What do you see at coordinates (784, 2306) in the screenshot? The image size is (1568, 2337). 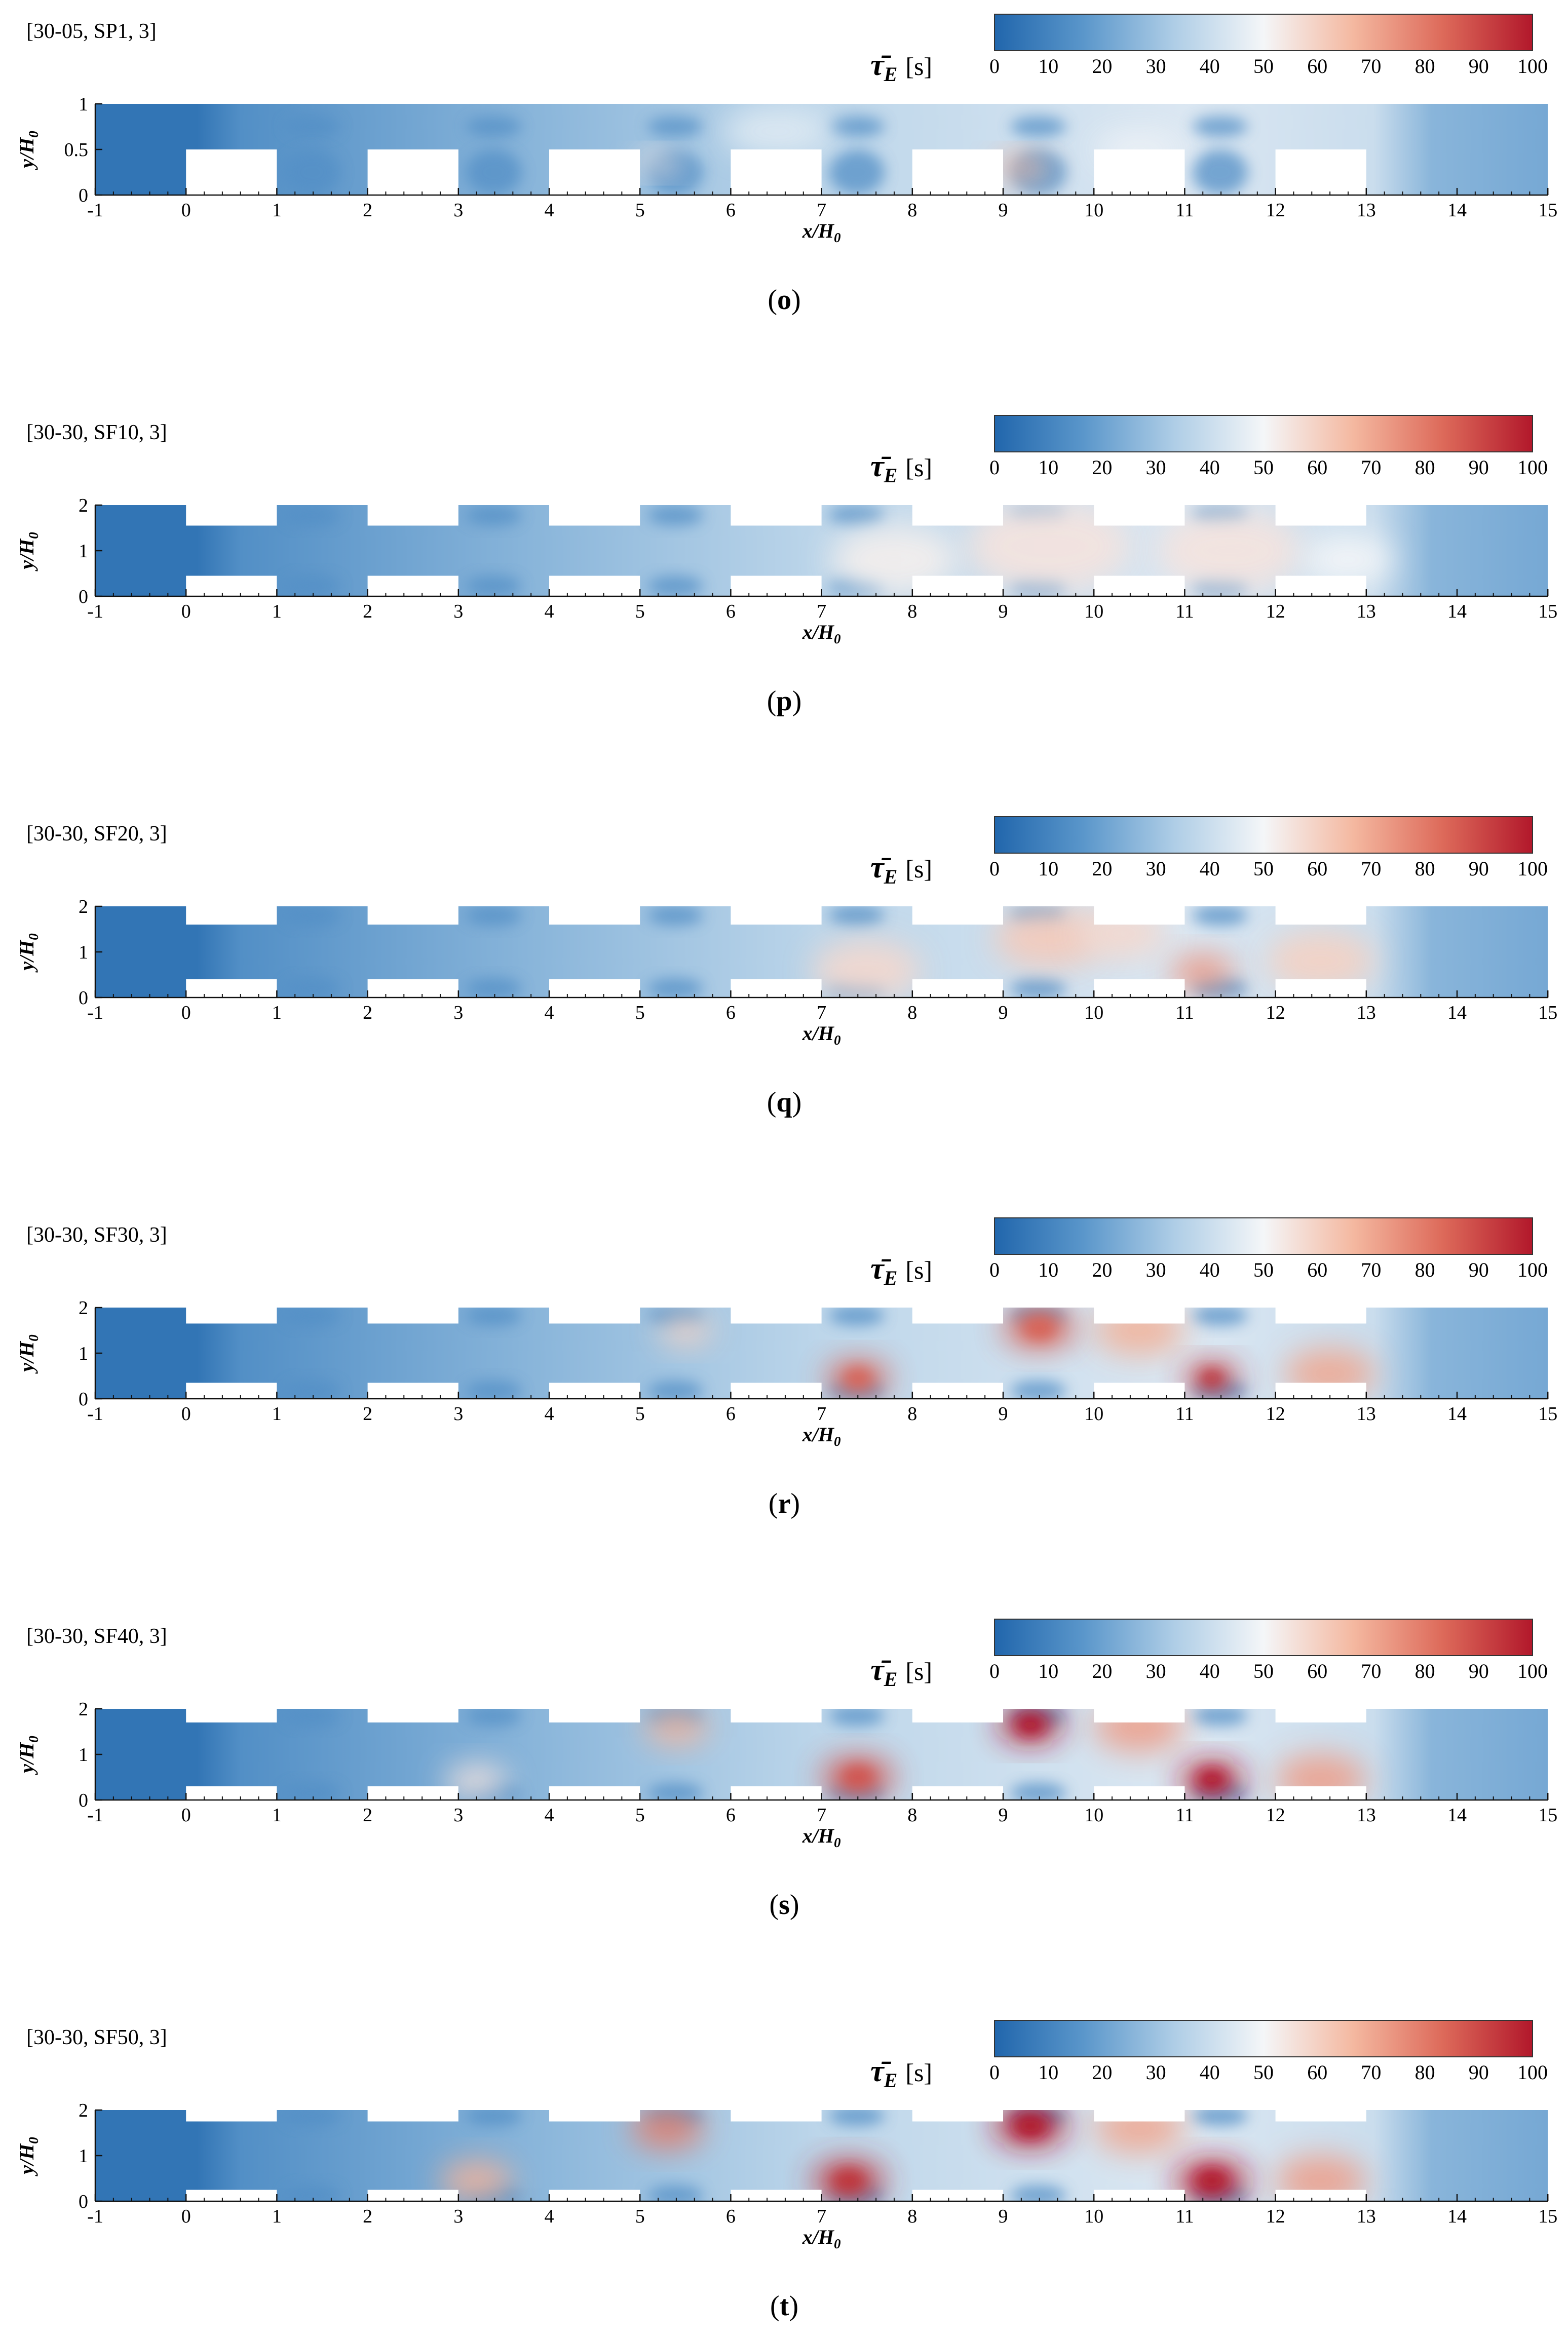 I see `panel-label: (t)` at bounding box center [784, 2306].